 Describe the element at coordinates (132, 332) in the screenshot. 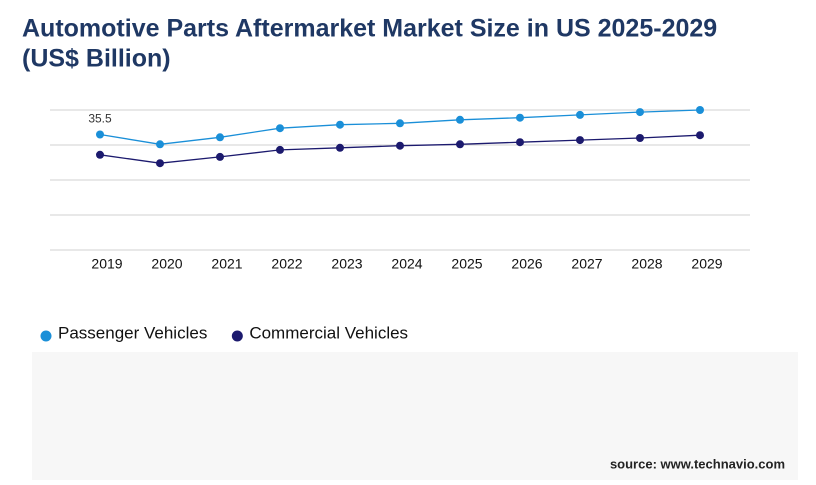

I see `legend-label: Passenger Vehicles` at that location.